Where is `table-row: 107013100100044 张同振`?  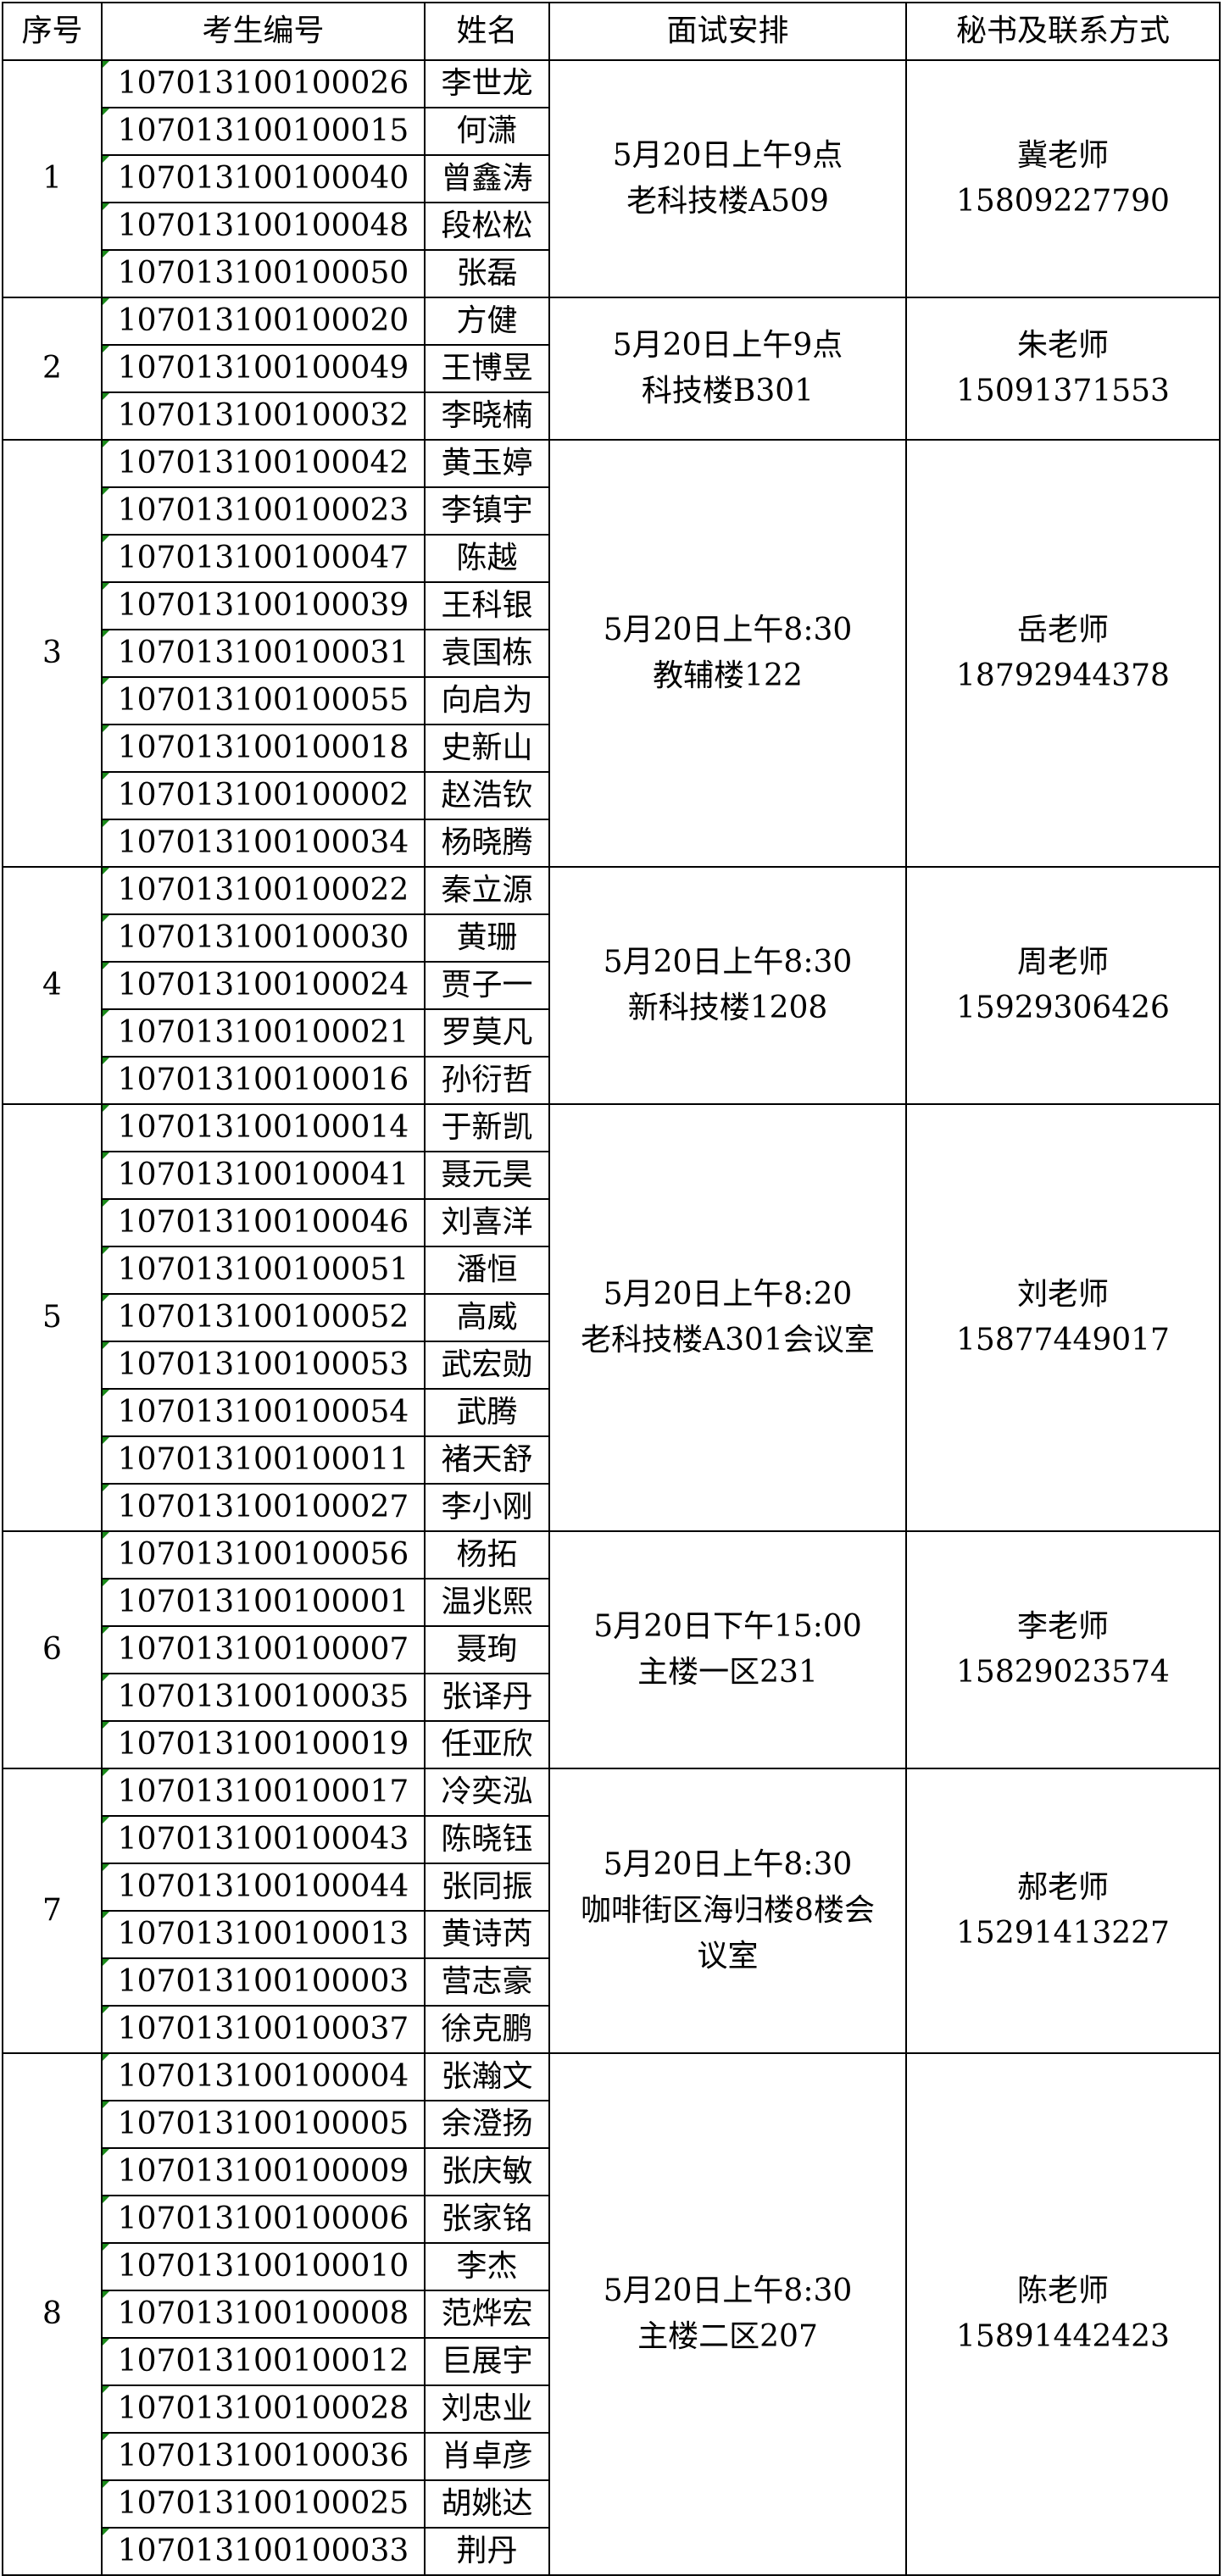
table-row: 107013100100044 张同振 is located at coordinates (611, 1887).